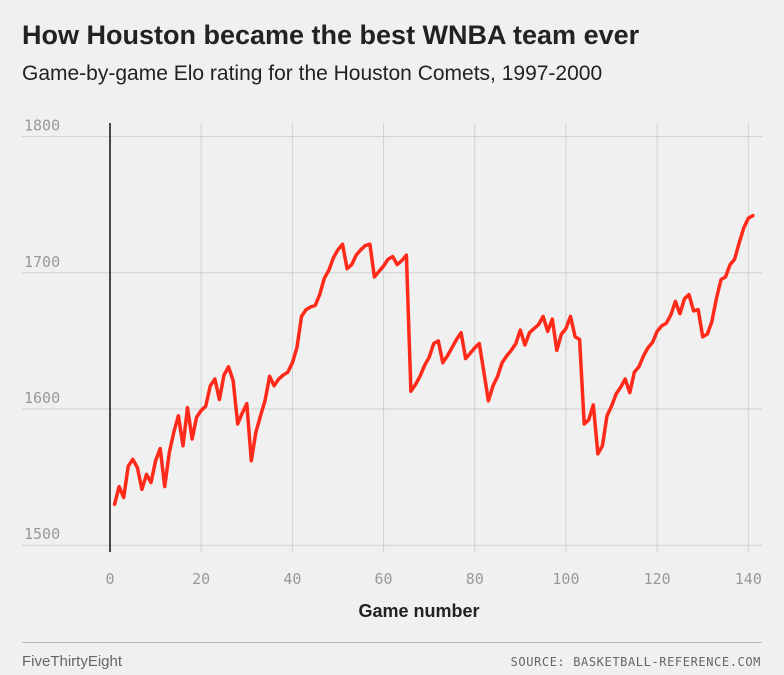 The height and width of the screenshot is (675, 784). Describe the element at coordinates (72, 661) in the screenshot. I see `brand-label: FiveThirtyEight` at that location.